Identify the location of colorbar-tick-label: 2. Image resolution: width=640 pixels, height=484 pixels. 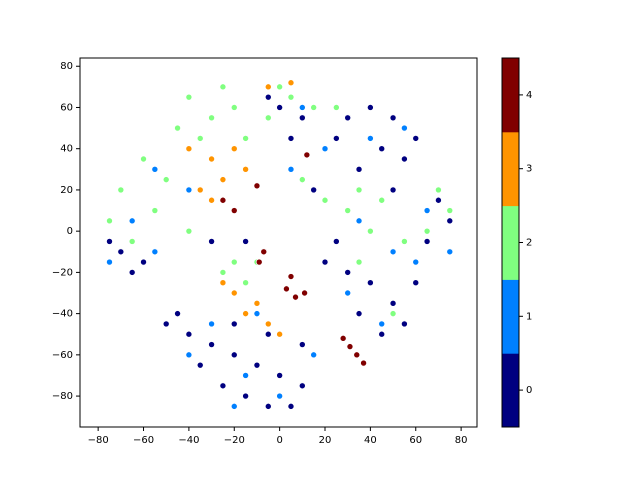
(529, 243).